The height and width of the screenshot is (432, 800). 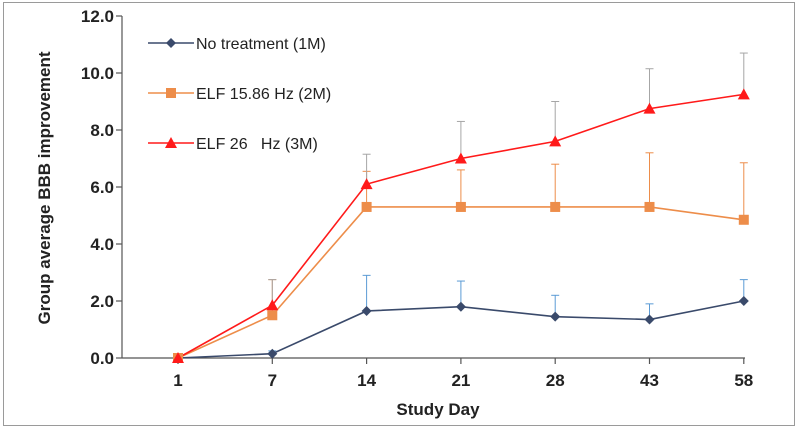 What do you see at coordinates (743, 380) in the screenshot?
I see `x-tick-label: 58` at bounding box center [743, 380].